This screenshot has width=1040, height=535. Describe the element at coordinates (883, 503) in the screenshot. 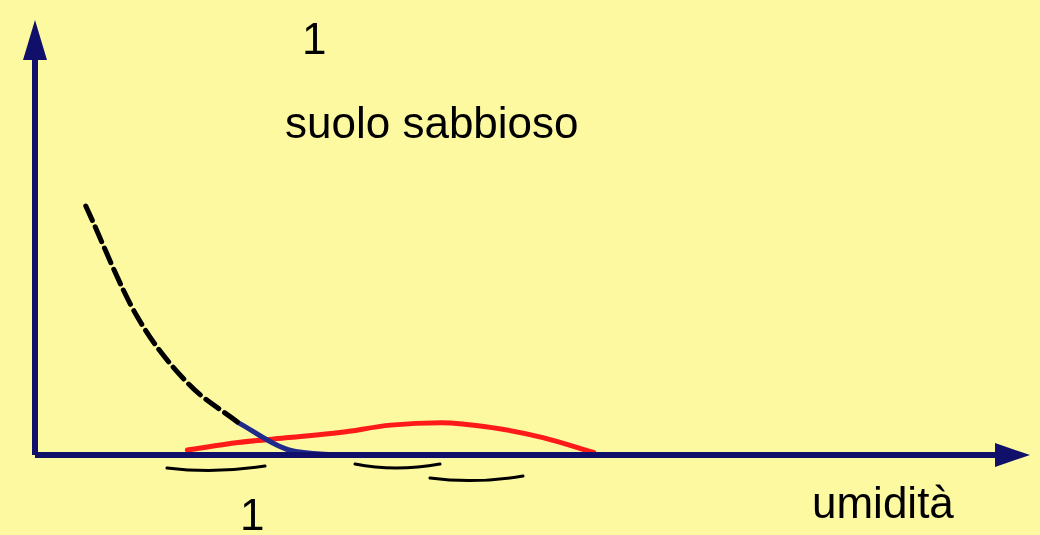

I see `x-axis-title: umidità` at that location.